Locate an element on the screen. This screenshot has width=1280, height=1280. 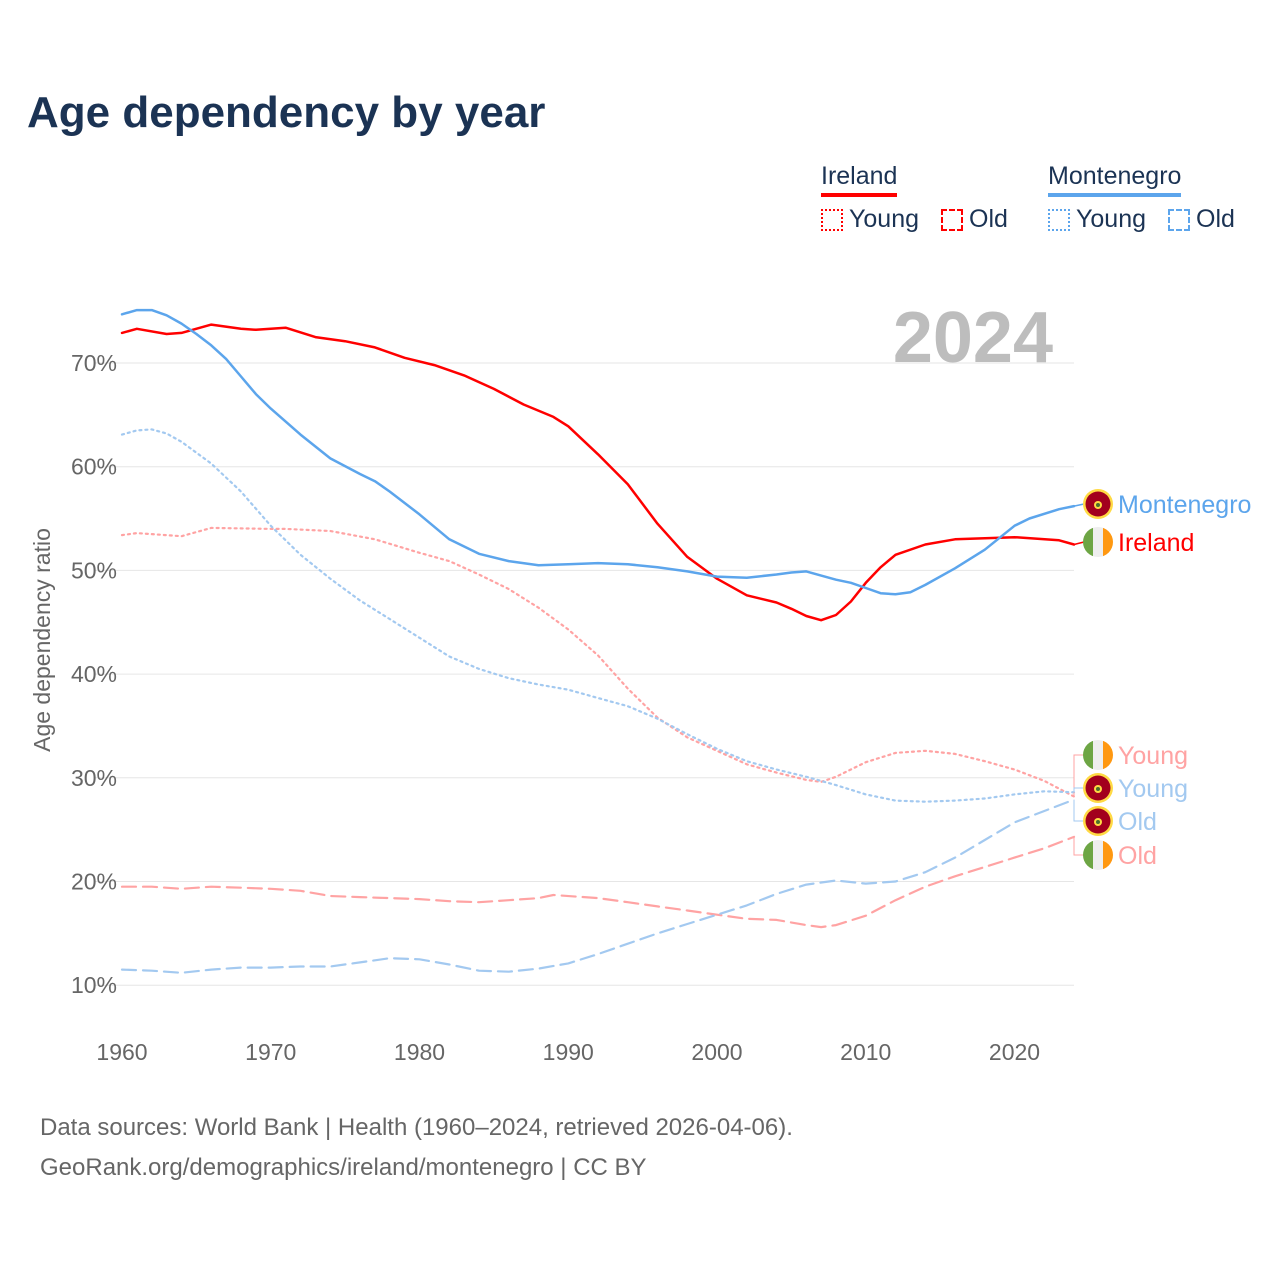
x-tick-label: 1980 is located at coordinates (419, 1052).